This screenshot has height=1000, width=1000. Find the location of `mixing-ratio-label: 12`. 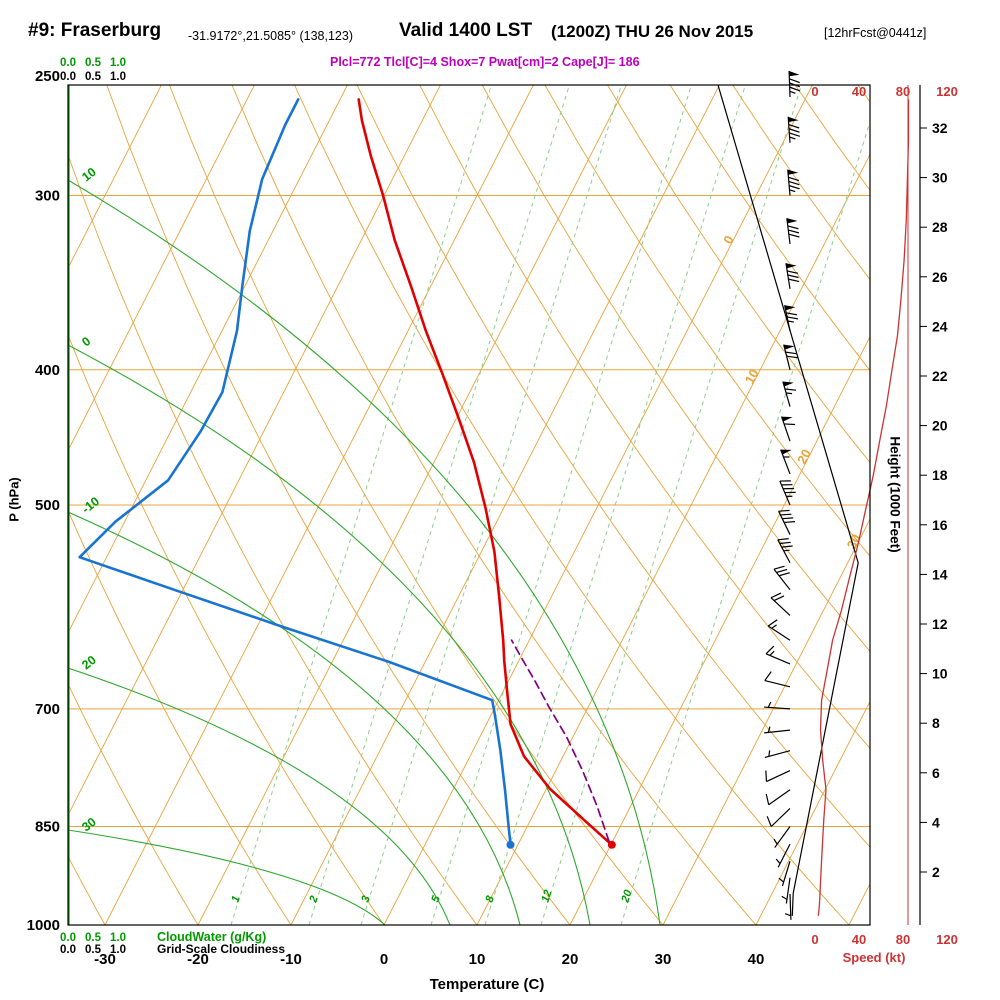

mixing-ratio-label: 12 is located at coordinates (546, 896).